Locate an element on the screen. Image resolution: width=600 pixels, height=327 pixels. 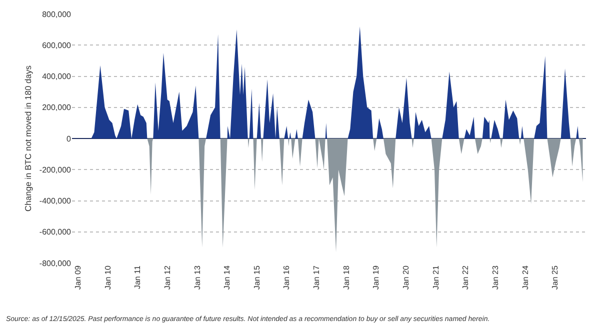
x-tick-label: Jan 24 is located at coordinates (525, 277).